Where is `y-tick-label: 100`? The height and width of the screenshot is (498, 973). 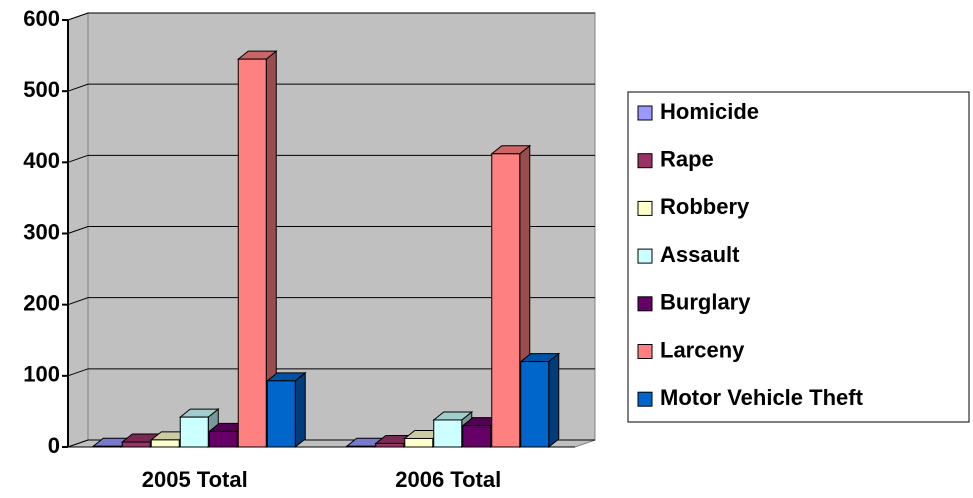 y-tick-label: 100 is located at coordinates (41, 374).